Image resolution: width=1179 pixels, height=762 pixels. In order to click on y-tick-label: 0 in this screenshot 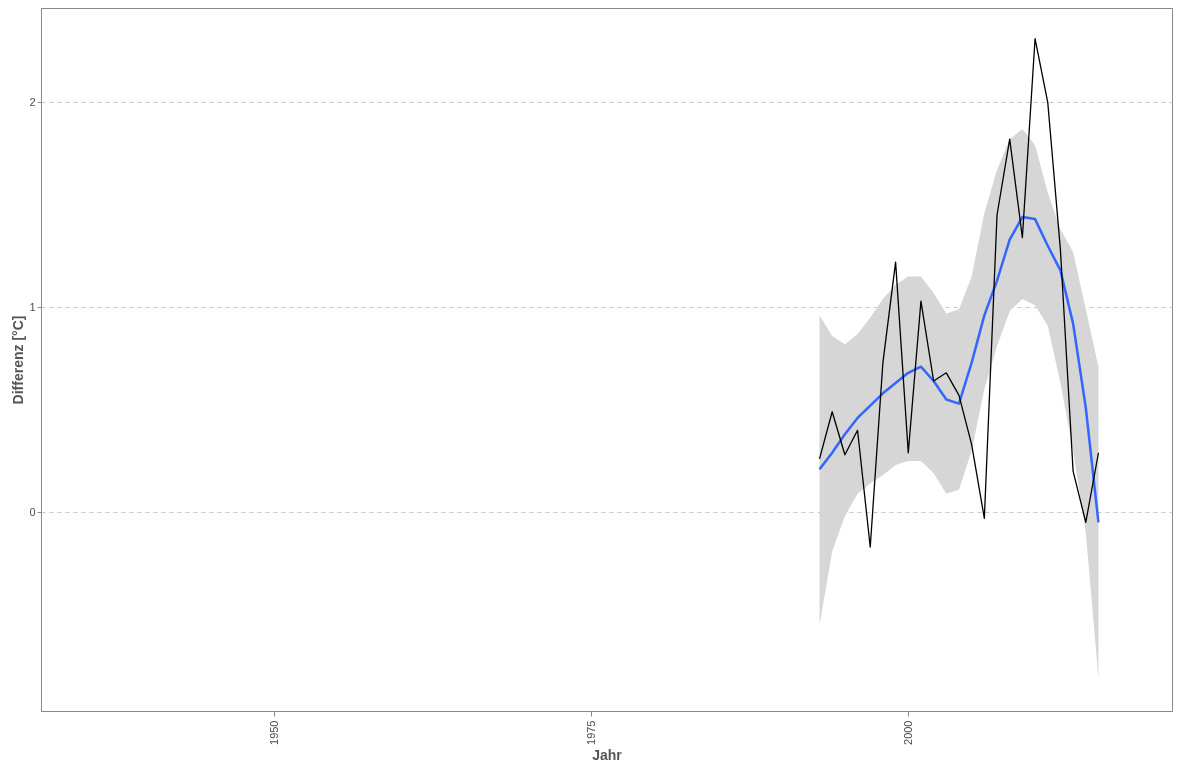, I will do `click(32, 511)`.